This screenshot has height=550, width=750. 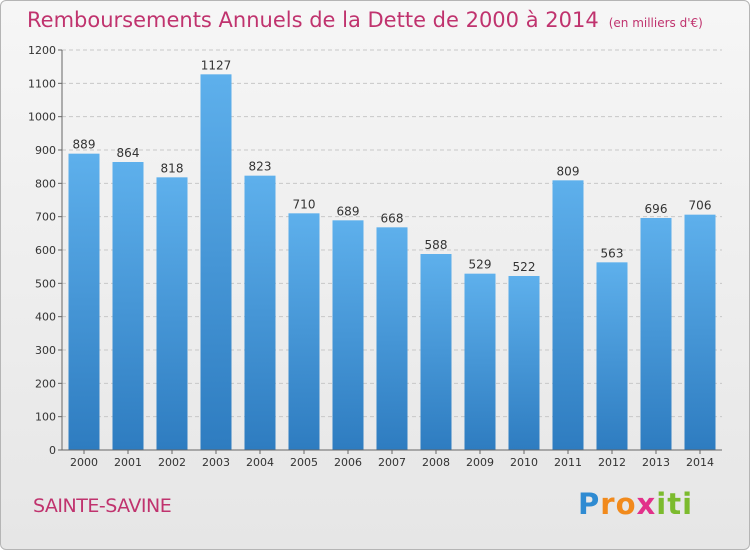 I want to click on bar-value-label: 689, so click(x=348, y=211).